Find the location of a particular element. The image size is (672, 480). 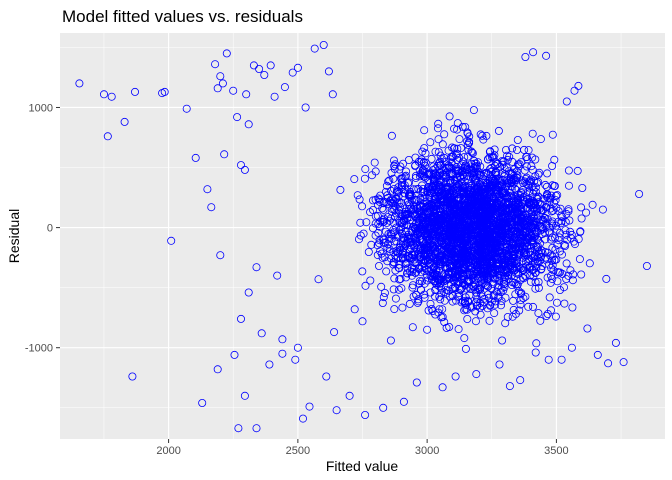

x-tick-label: 2000 is located at coordinates (168, 451).